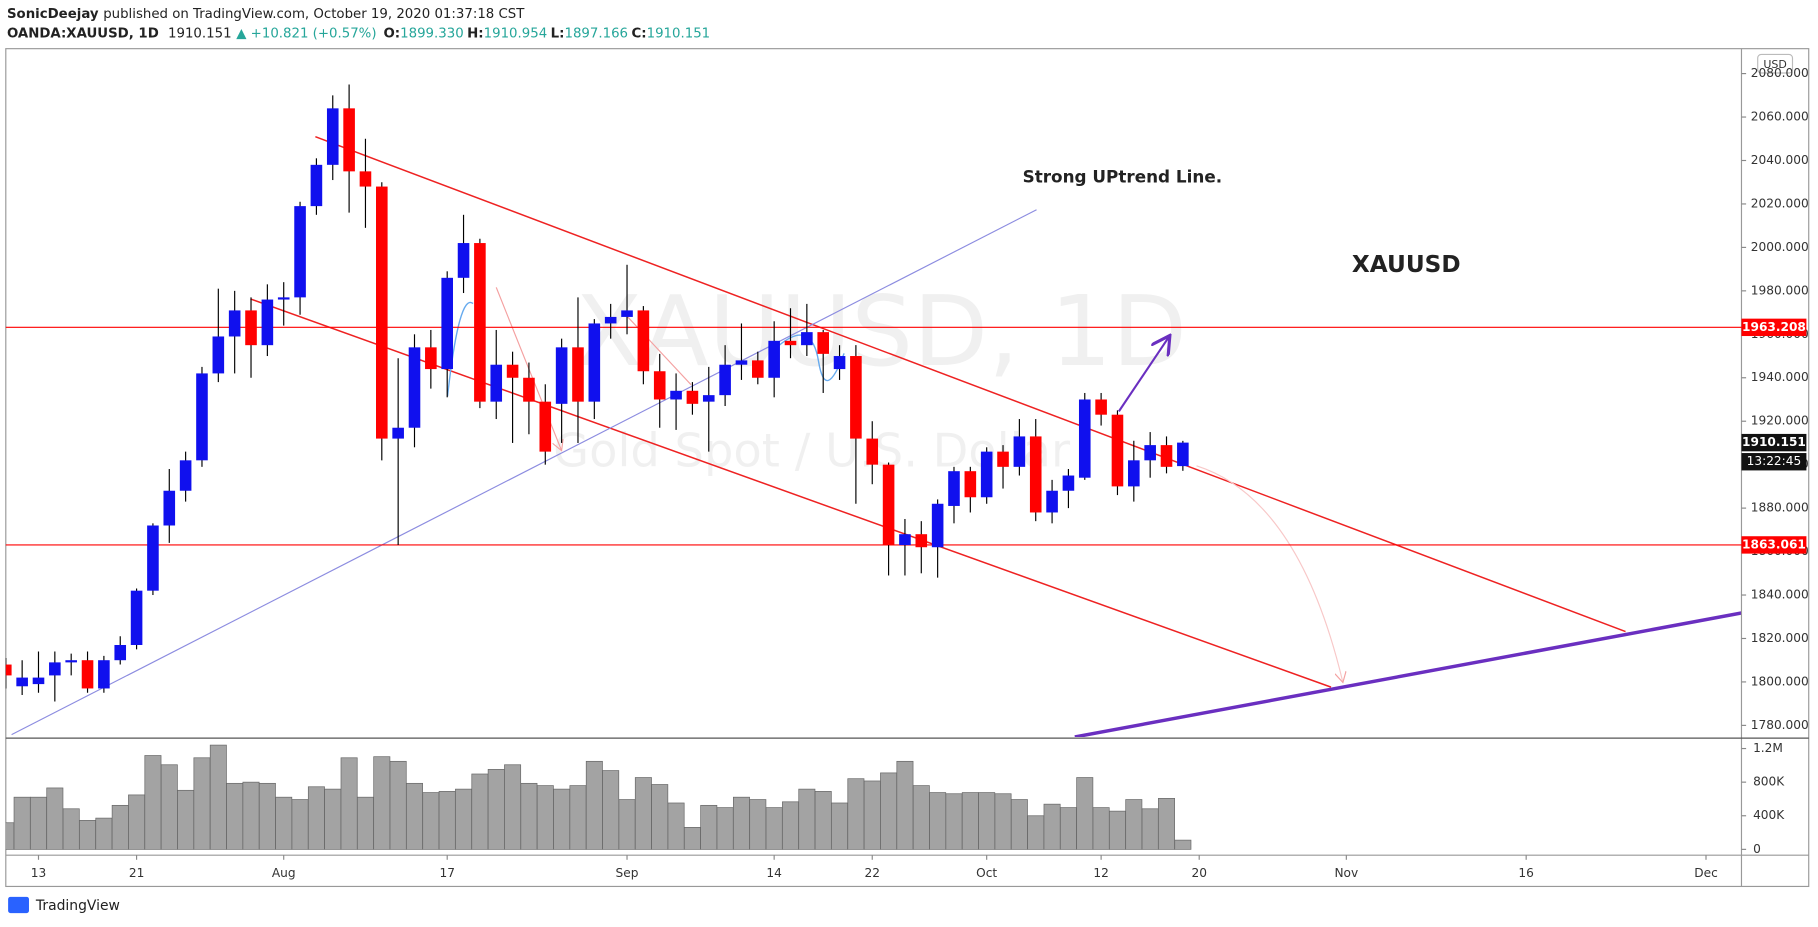 The image size is (1818, 927). Describe the element at coordinates (1100, 873) in the screenshot. I see `x-tick-label: 12` at that location.